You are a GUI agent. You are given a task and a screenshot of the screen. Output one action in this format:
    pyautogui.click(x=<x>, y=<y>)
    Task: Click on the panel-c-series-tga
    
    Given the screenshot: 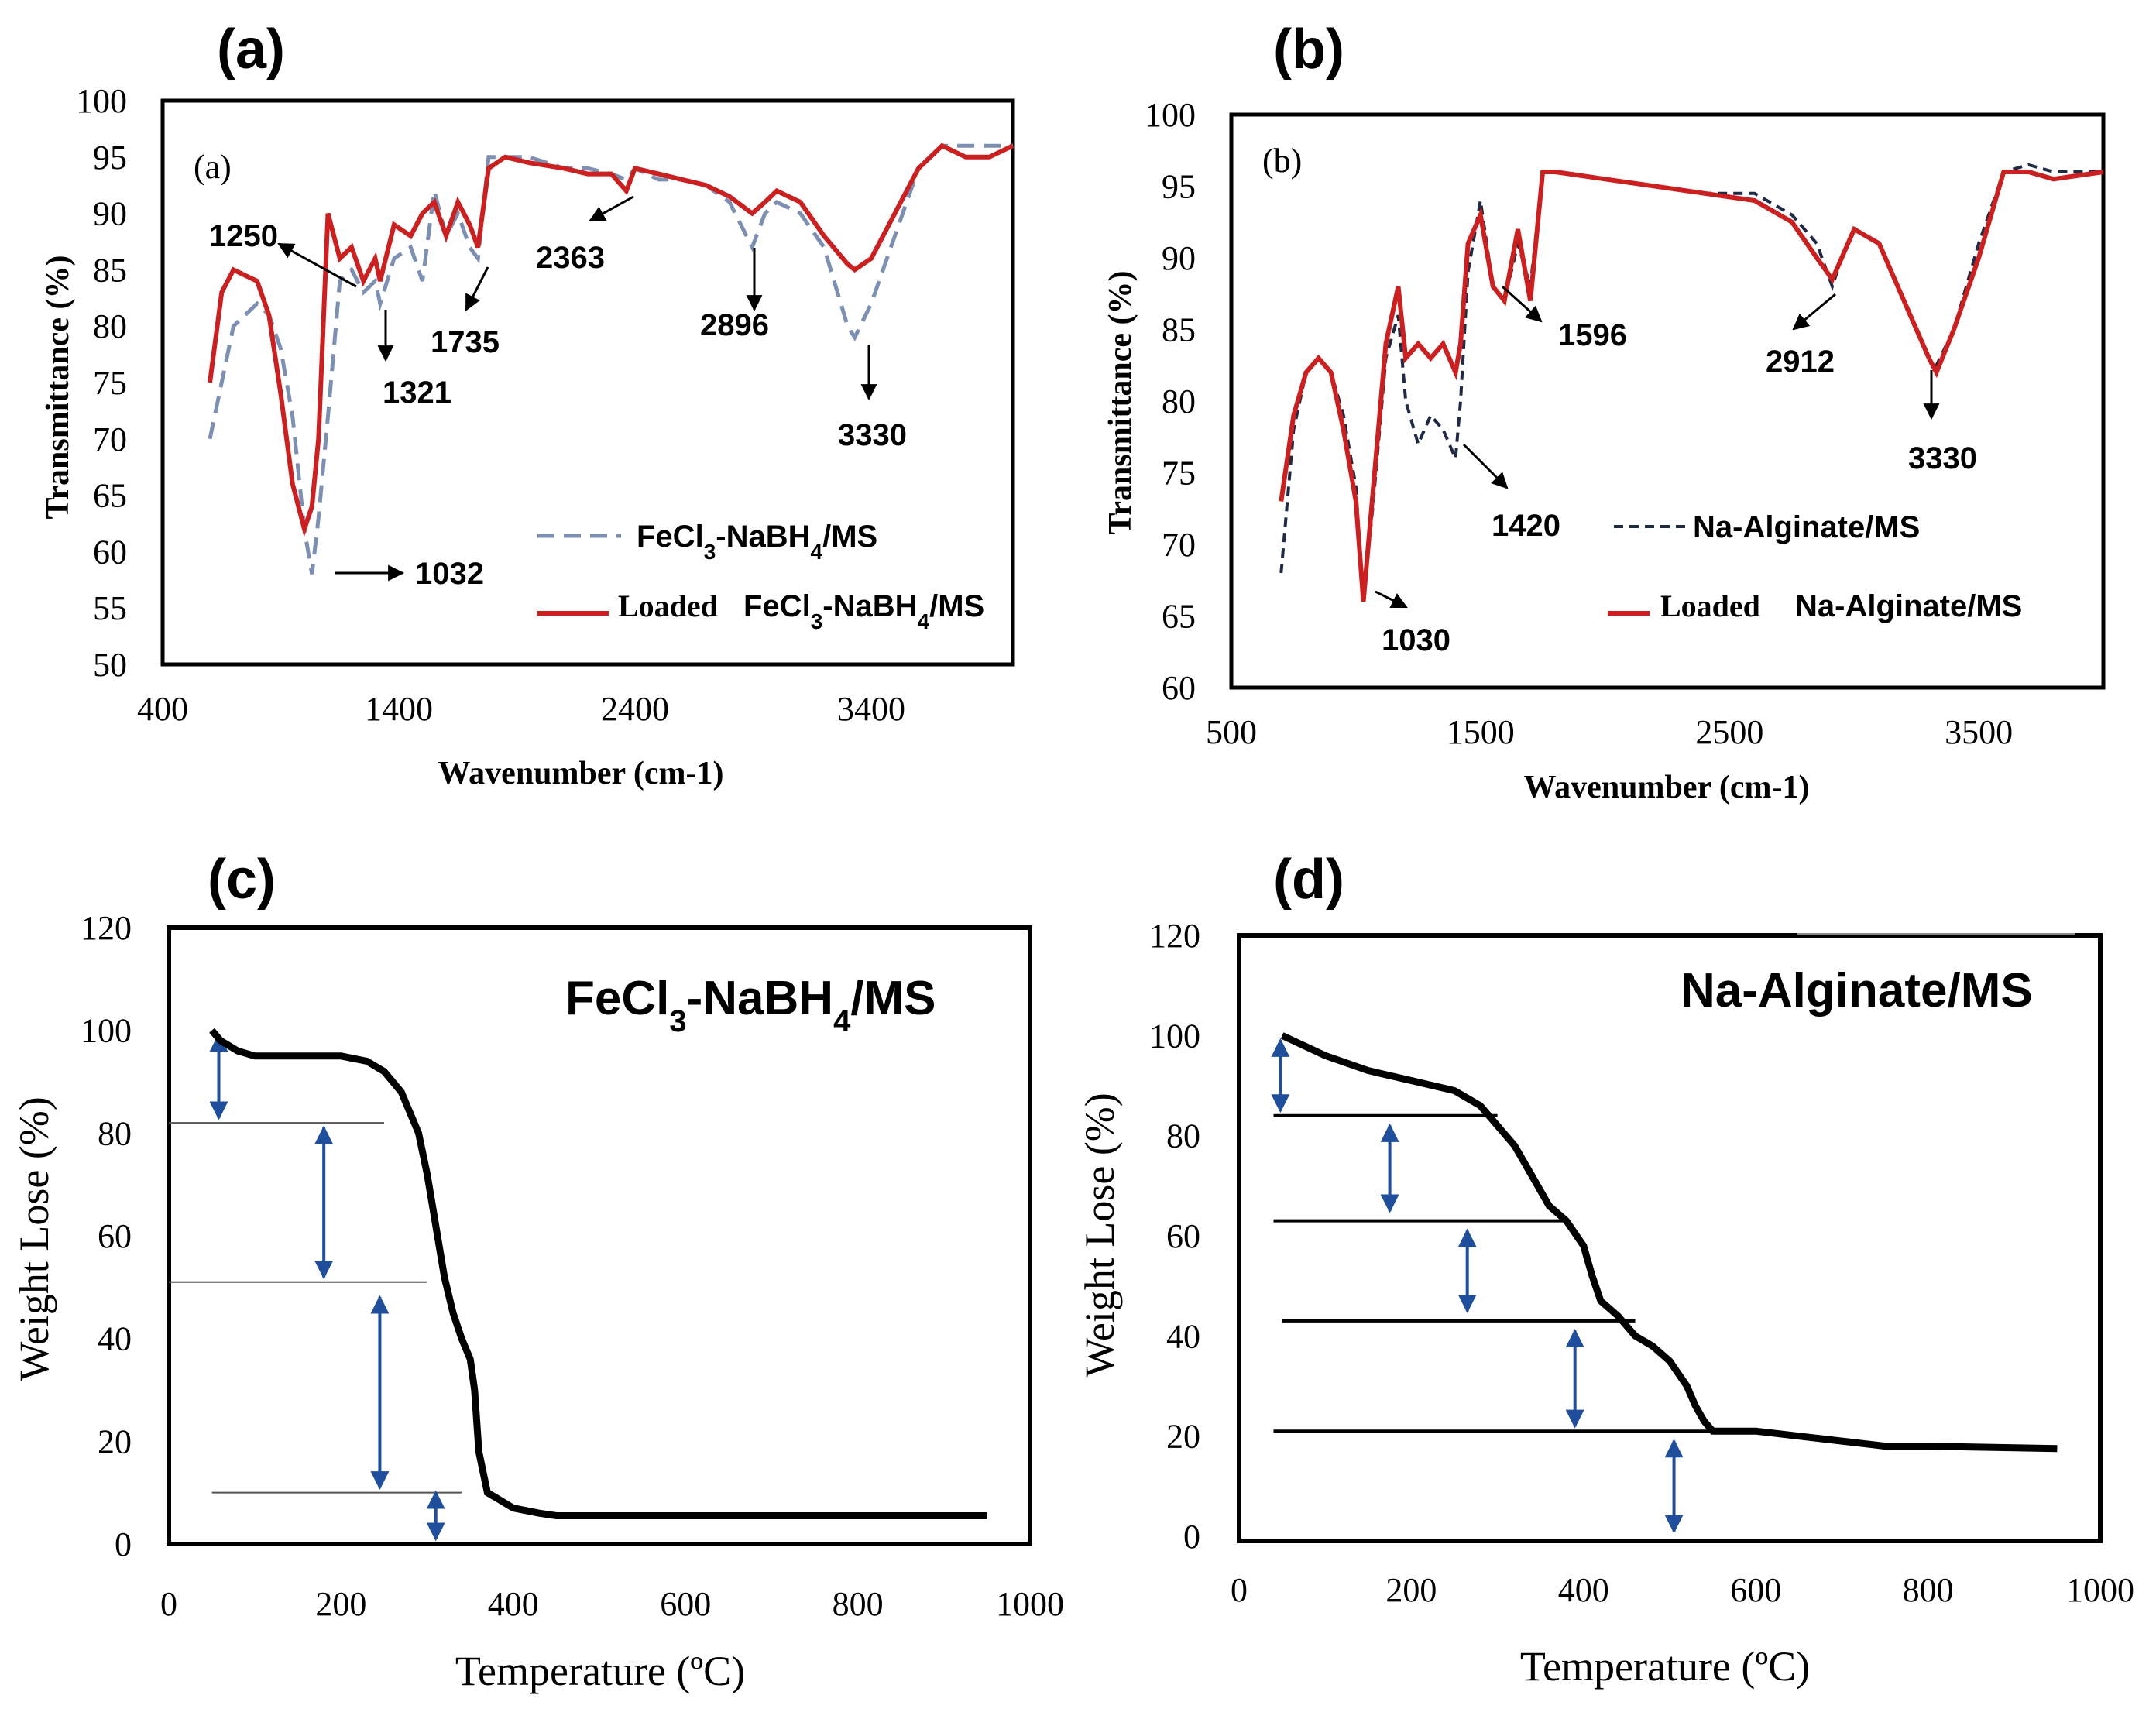 What is the action you would take?
    pyautogui.click(x=598, y=1273)
    